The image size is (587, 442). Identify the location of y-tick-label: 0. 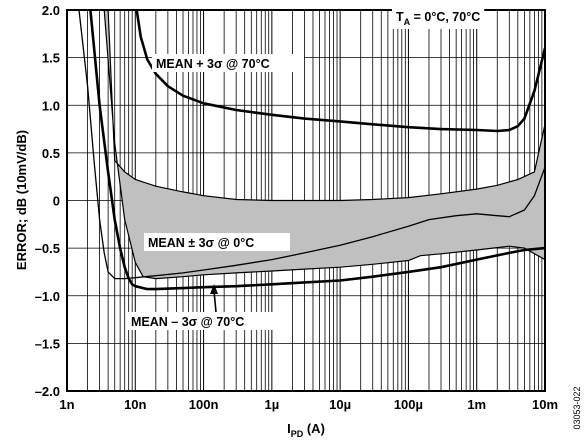
(56, 201).